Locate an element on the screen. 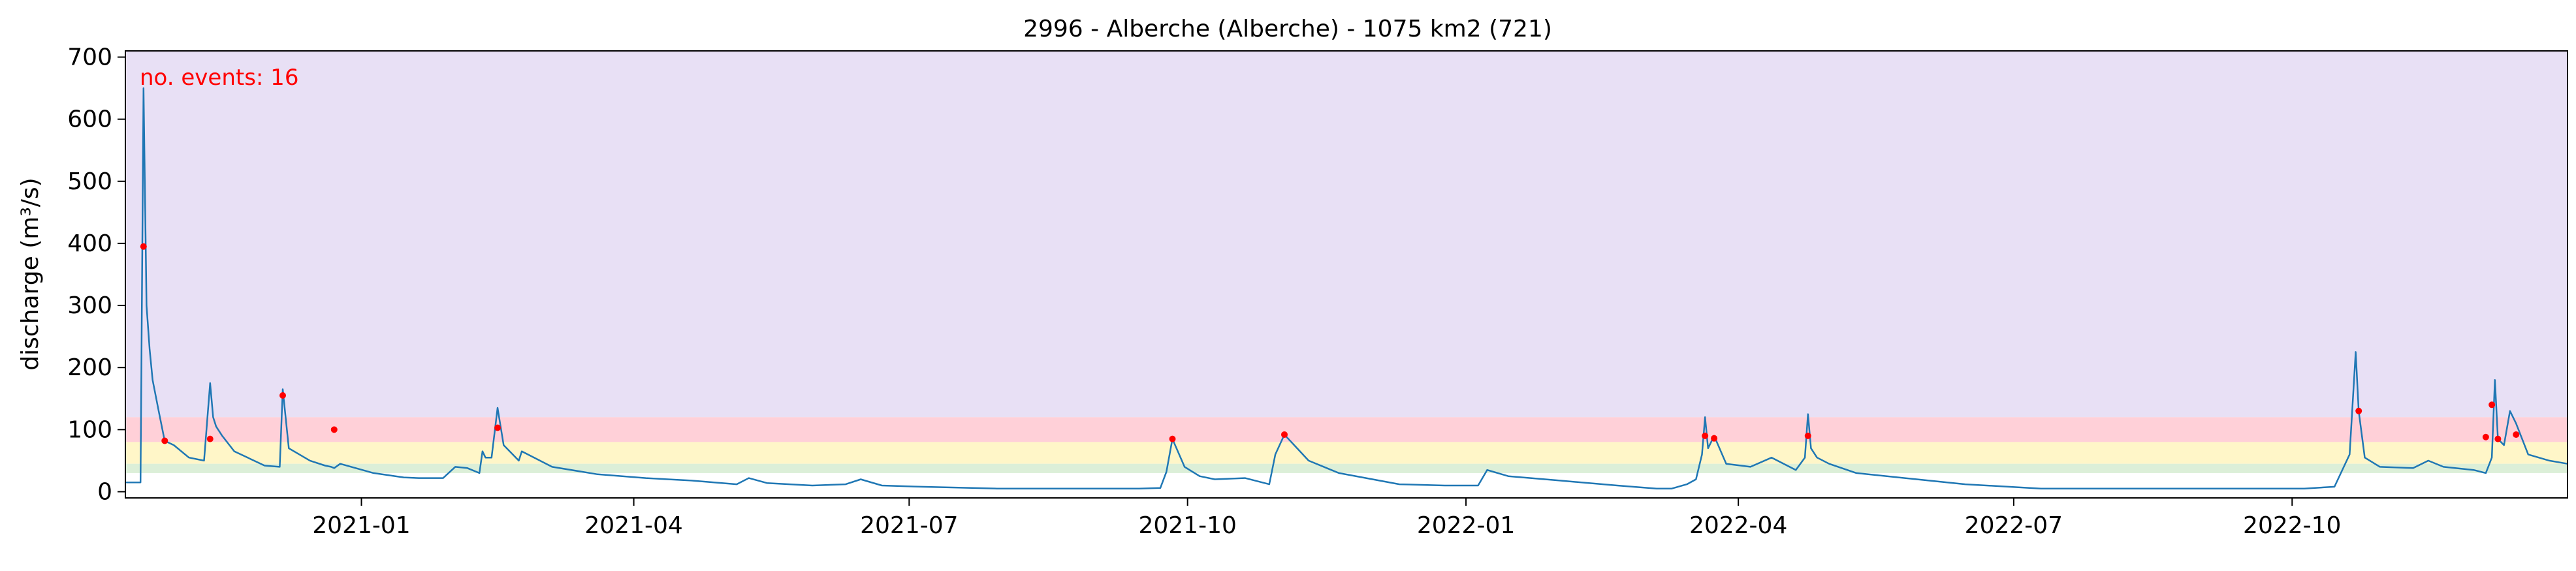 The height and width of the screenshot is (571, 2576). x-tick-label: 2021-10 is located at coordinates (1187, 525).